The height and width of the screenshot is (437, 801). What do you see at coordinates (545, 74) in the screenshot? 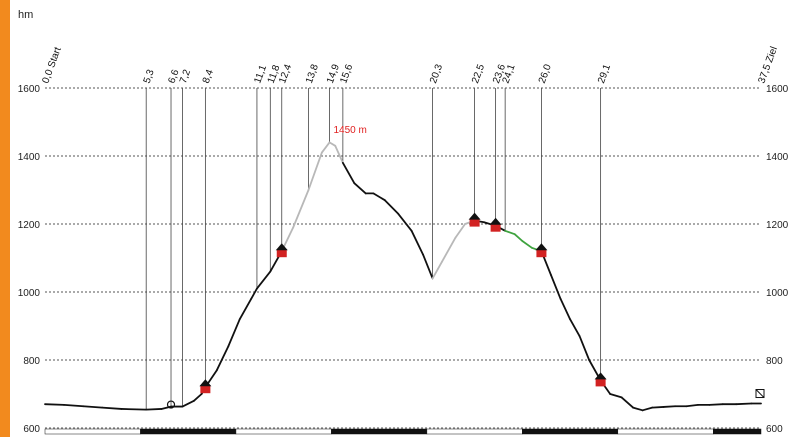
I see `waypoint-label-15: 26,0` at bounding box center [545, 74].